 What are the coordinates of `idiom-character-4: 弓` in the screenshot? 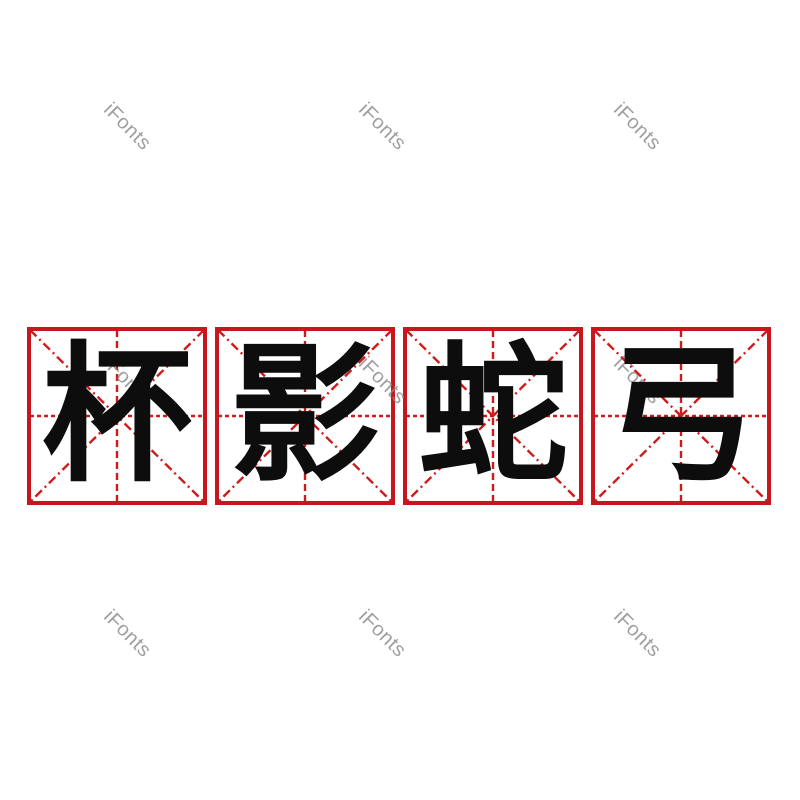 It's located at (680, 416).